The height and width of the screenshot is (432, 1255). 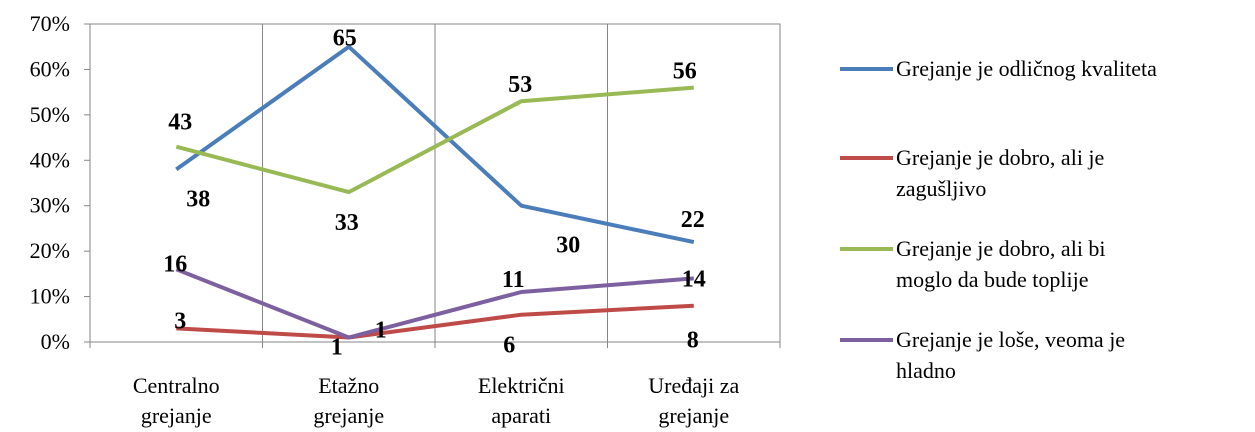 What do you see at coordinates (176, 400) in the screenshot?
I see `x-category-label: Centralno grejanje` at bounding box center [176, 400].